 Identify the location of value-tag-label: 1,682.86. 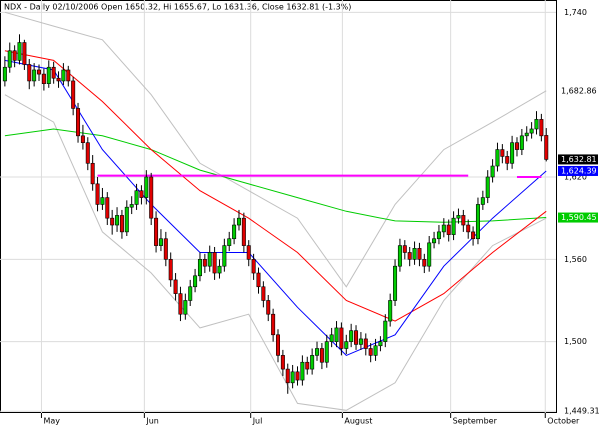
(579, 90).